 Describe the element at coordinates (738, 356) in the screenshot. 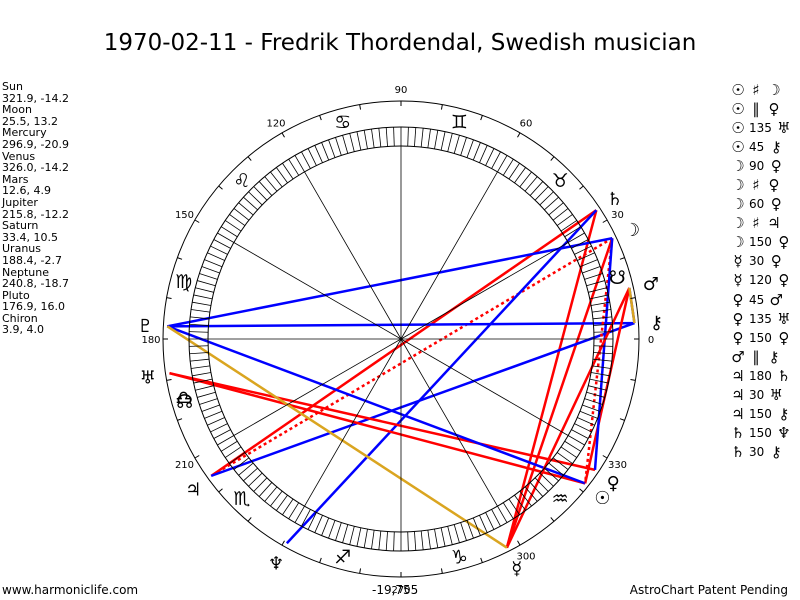

I see `aspect-planet1-icon: ♂` at that location.